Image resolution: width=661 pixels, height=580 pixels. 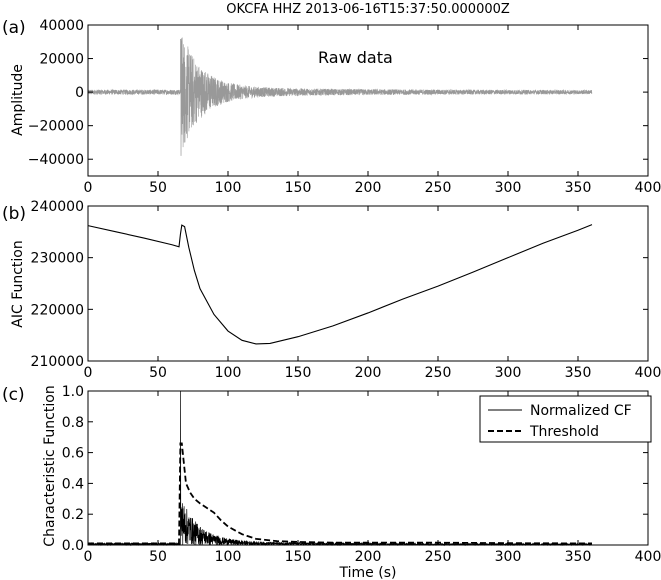 What do you see at coordinates (578, 188) in the screenshot?
I see `panel-a-xtick-label: 350` at bounding box center [578, 188].